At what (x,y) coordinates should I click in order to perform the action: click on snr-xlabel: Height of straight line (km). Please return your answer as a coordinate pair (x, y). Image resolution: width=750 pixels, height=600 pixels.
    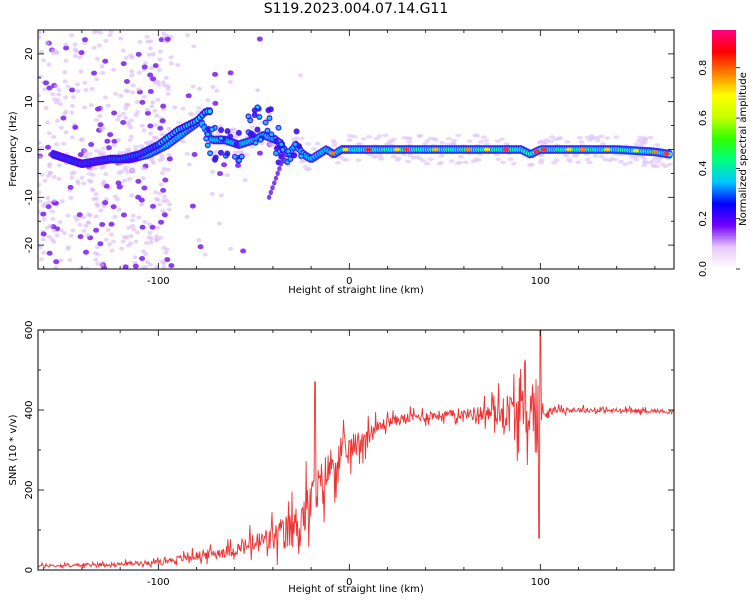
    Looking at the image, I should click on (356, 589).